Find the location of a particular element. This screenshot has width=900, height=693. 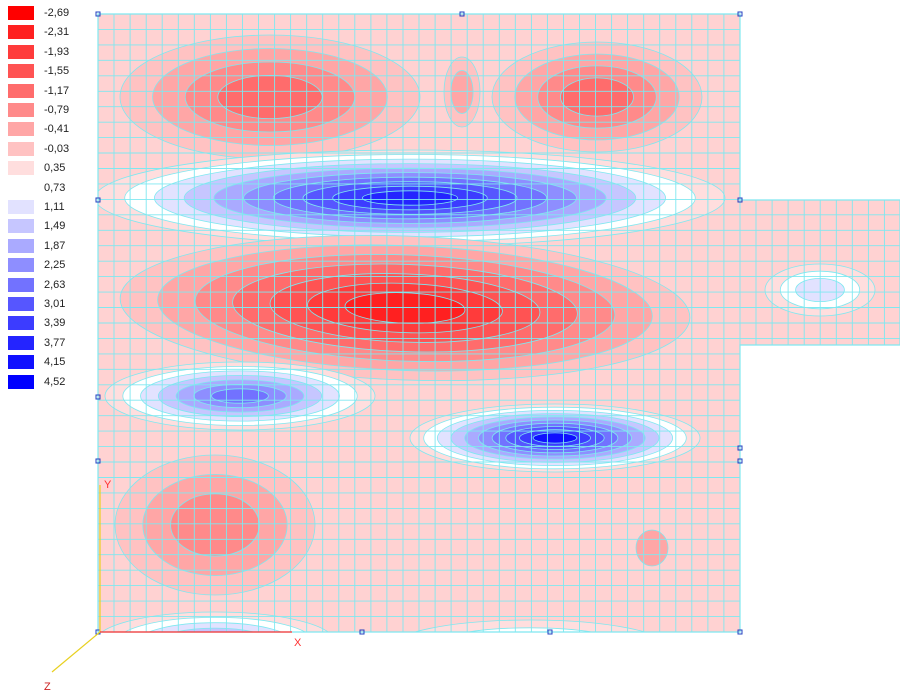

legend-label: -1,55 is located at coordinates (57, 71).